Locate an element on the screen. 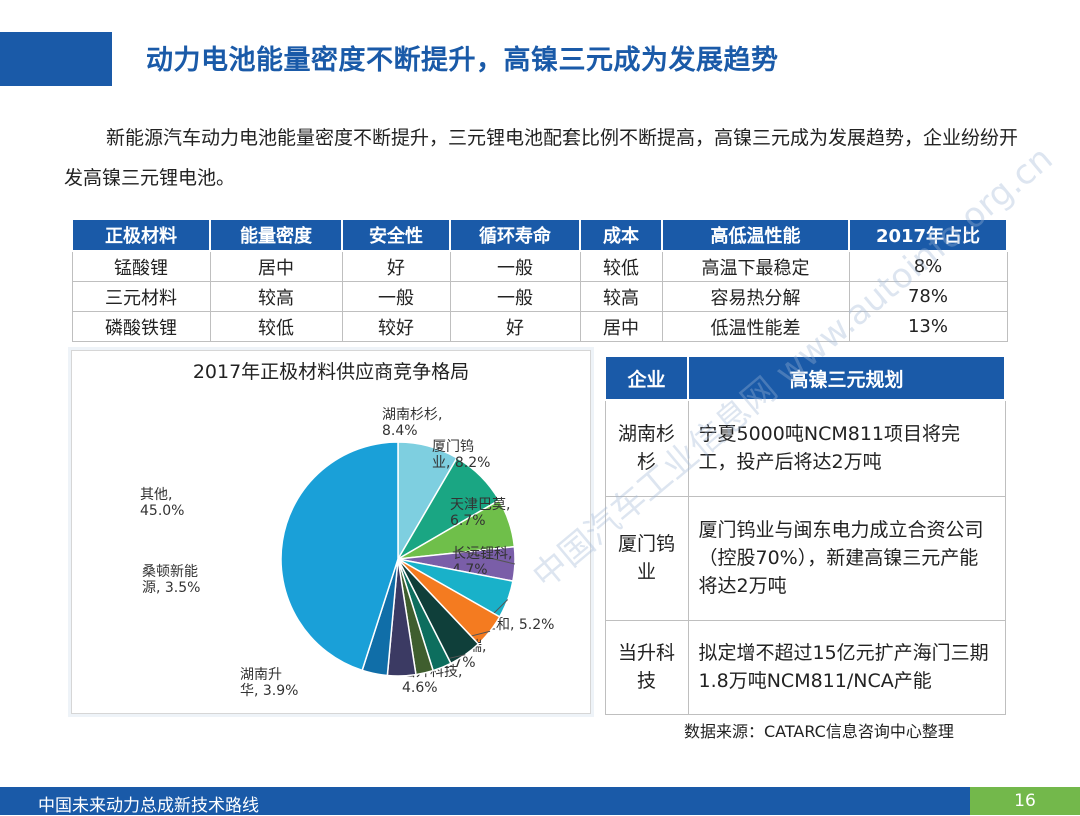 The image size is (1080, 816). company-cell: 厦门钨业 is located at coordinates (646, 558).